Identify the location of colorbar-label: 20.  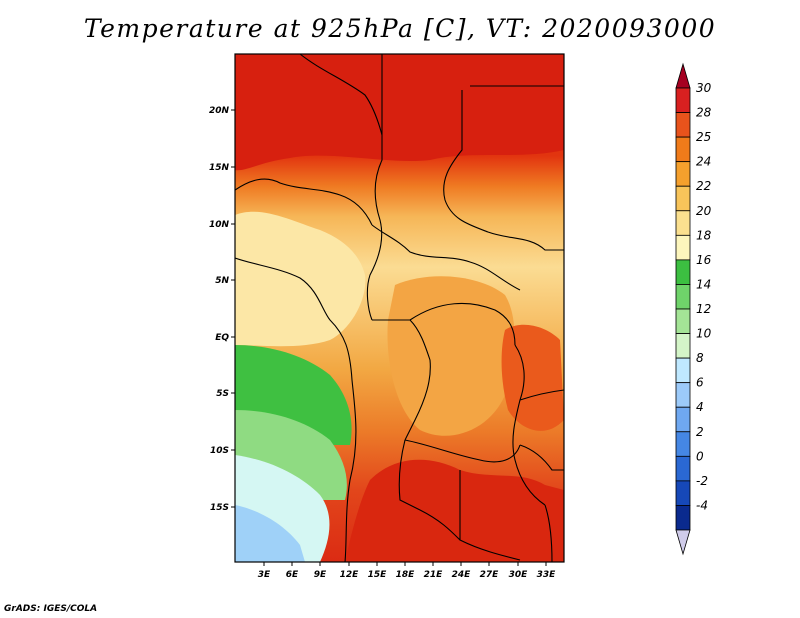
(704, 211).